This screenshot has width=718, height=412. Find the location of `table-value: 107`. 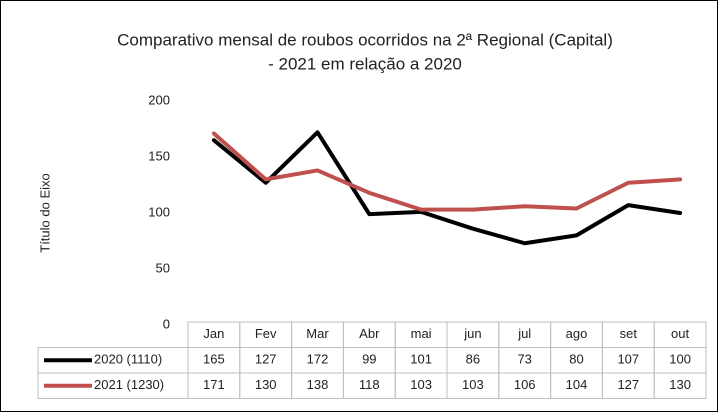

table-value: 107 is located at coordinates (628, 359).